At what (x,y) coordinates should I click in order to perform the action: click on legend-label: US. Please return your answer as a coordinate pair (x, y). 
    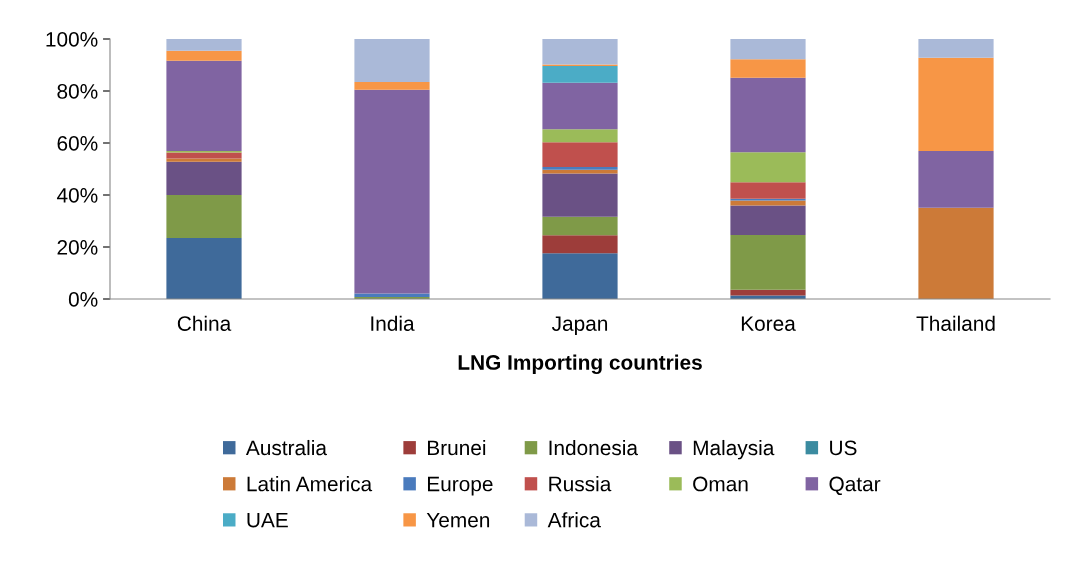
    Looking at the image, I should click on (843, 448).